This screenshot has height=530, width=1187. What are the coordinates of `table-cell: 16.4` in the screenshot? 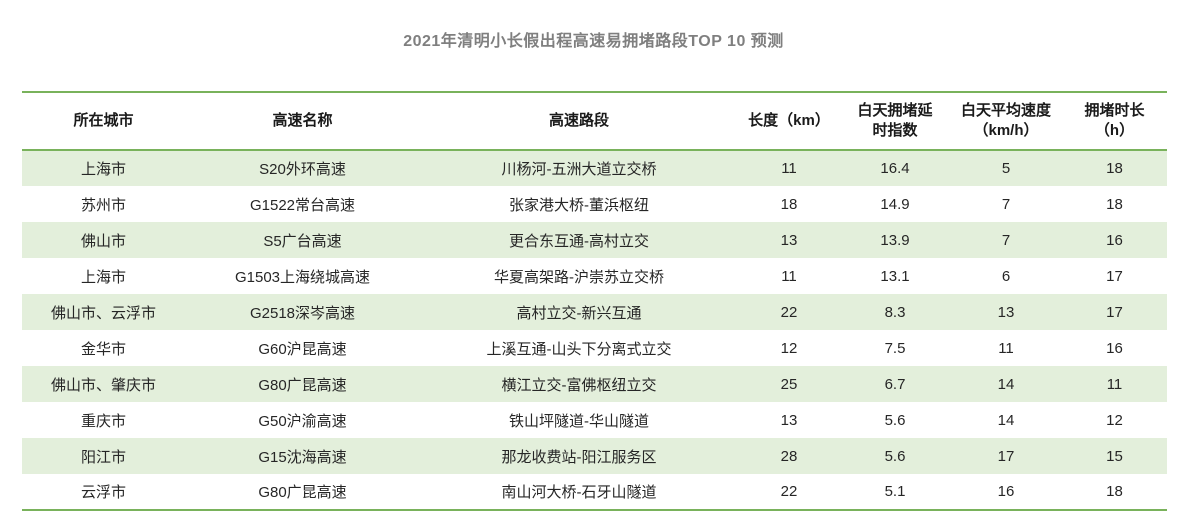 It's located at (895, 168).